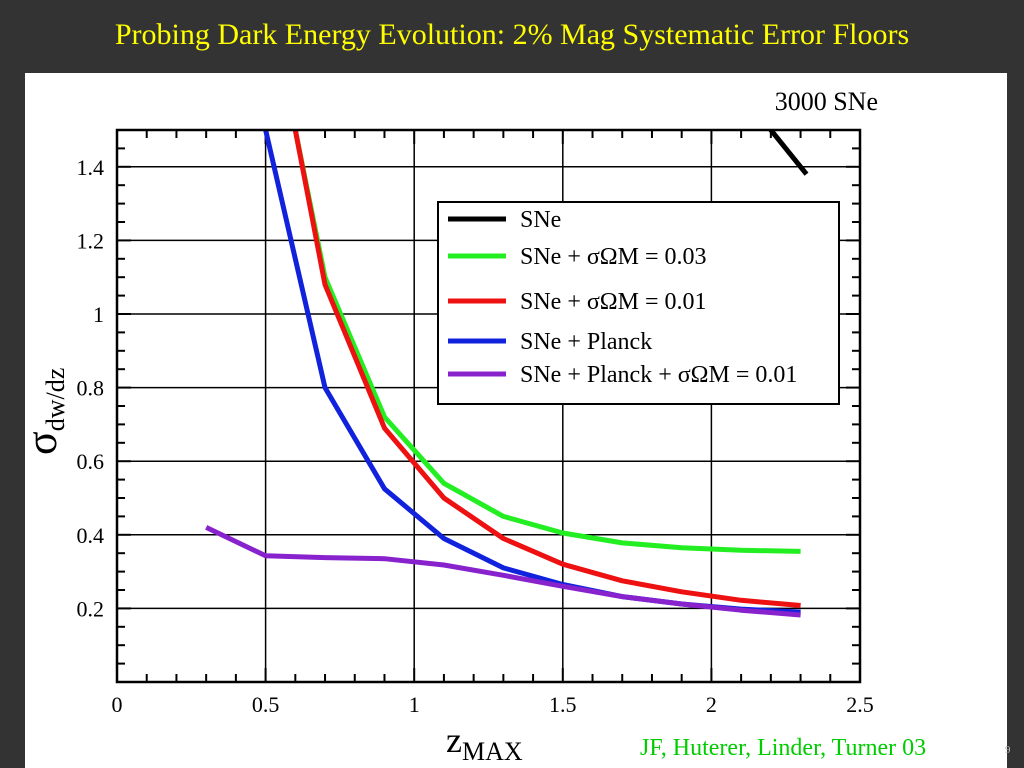  Describe the element at coordinates (266, 704) in the screenshot. I see `x-tick-label: 0.5` at that location.